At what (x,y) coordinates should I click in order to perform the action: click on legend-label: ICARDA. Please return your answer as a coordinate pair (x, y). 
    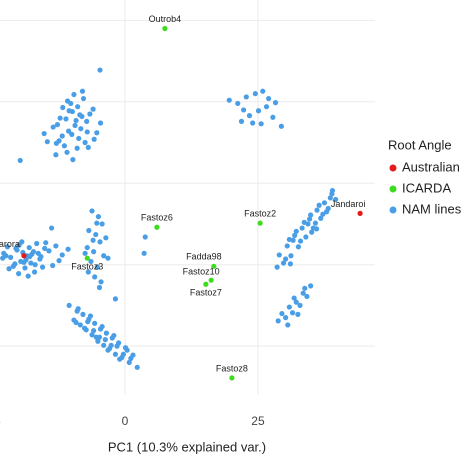
    Looking at the image, I should click on (426, 187).